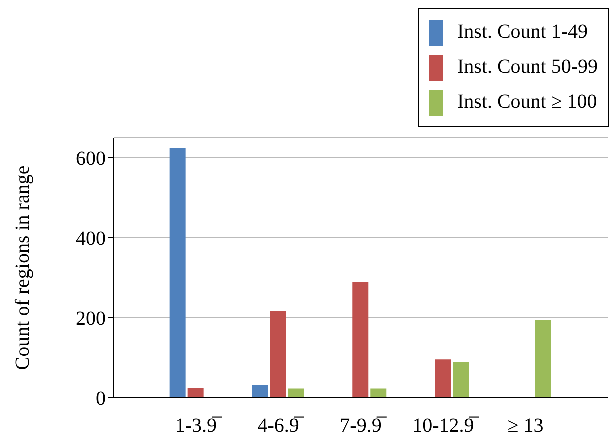  Describe the element at coordinates (364, 426) in the screenshot. I see `x-tick-label: 7-9.9̅` at that location.